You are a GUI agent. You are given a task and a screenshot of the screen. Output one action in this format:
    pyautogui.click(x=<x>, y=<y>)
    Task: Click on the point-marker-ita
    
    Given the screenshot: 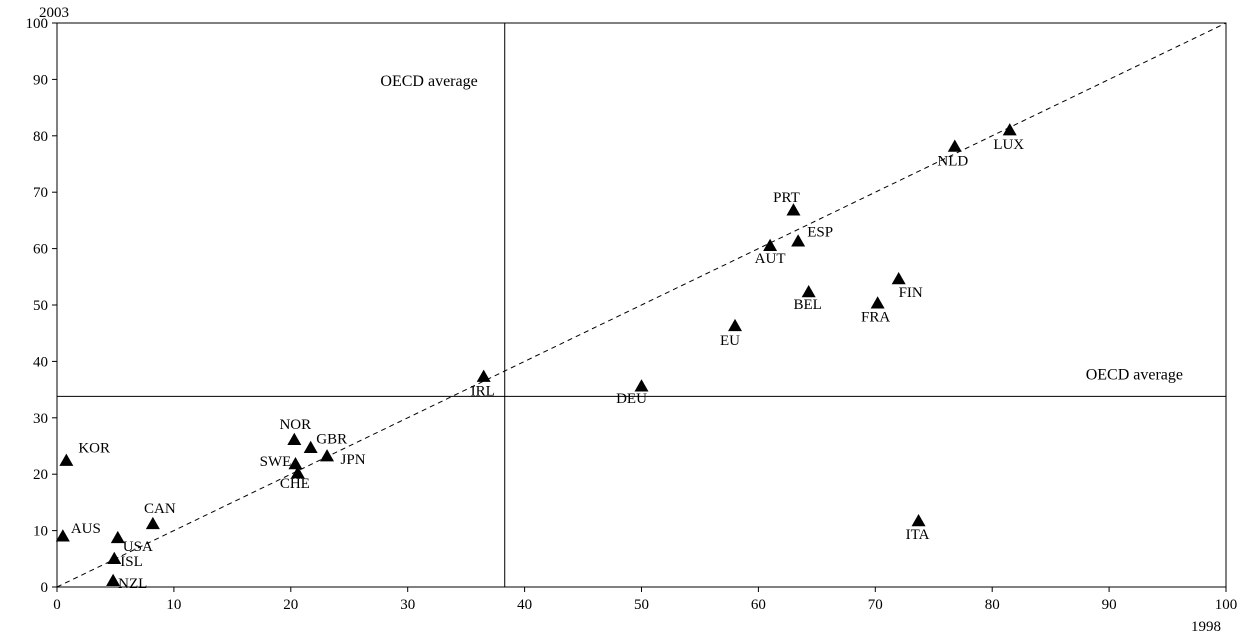 What is the action you would take?
    pyautogui.click(x=918, y=520)
    